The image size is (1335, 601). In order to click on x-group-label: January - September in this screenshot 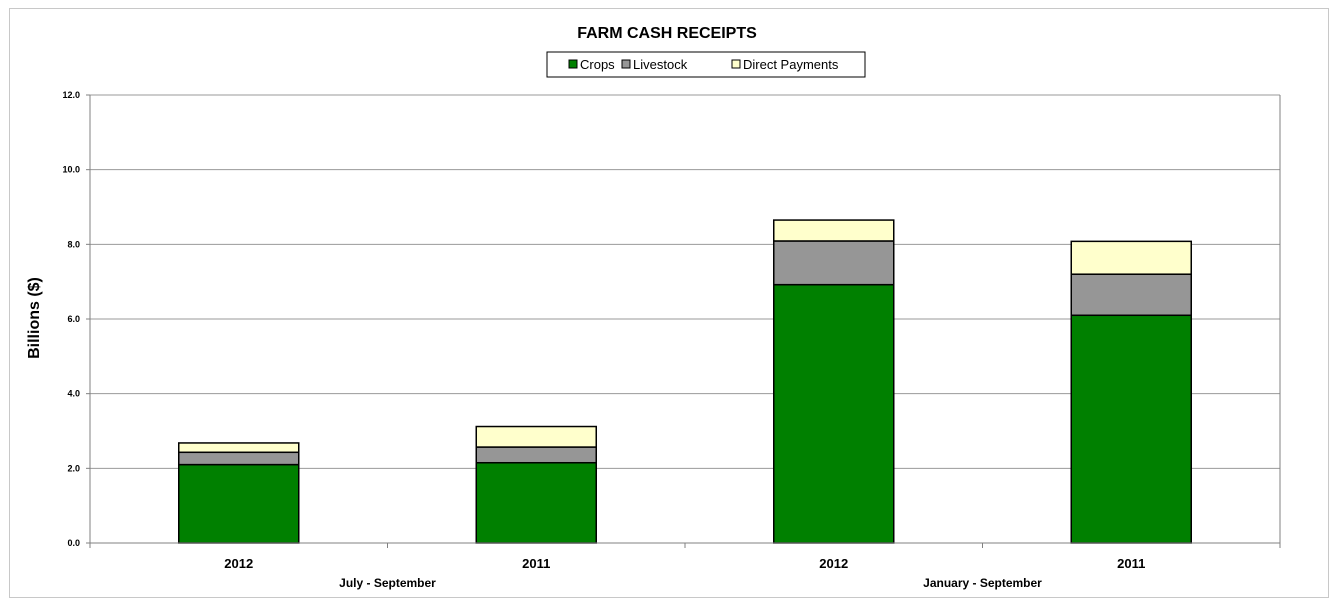, I will do `click(982, 583)`.